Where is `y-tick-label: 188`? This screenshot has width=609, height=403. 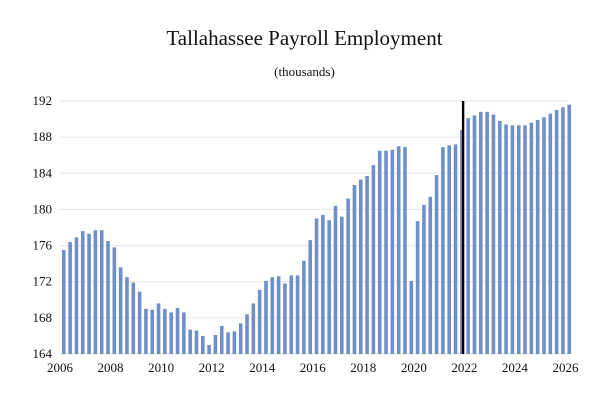
y-tick-label: 188 is located at coordinates (43, 136).